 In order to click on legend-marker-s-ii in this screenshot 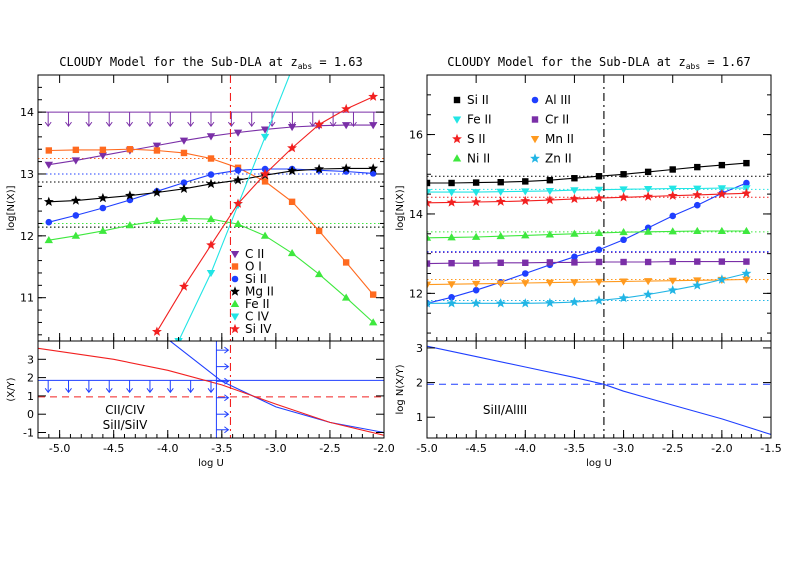, I will do `click(457, 138)`.